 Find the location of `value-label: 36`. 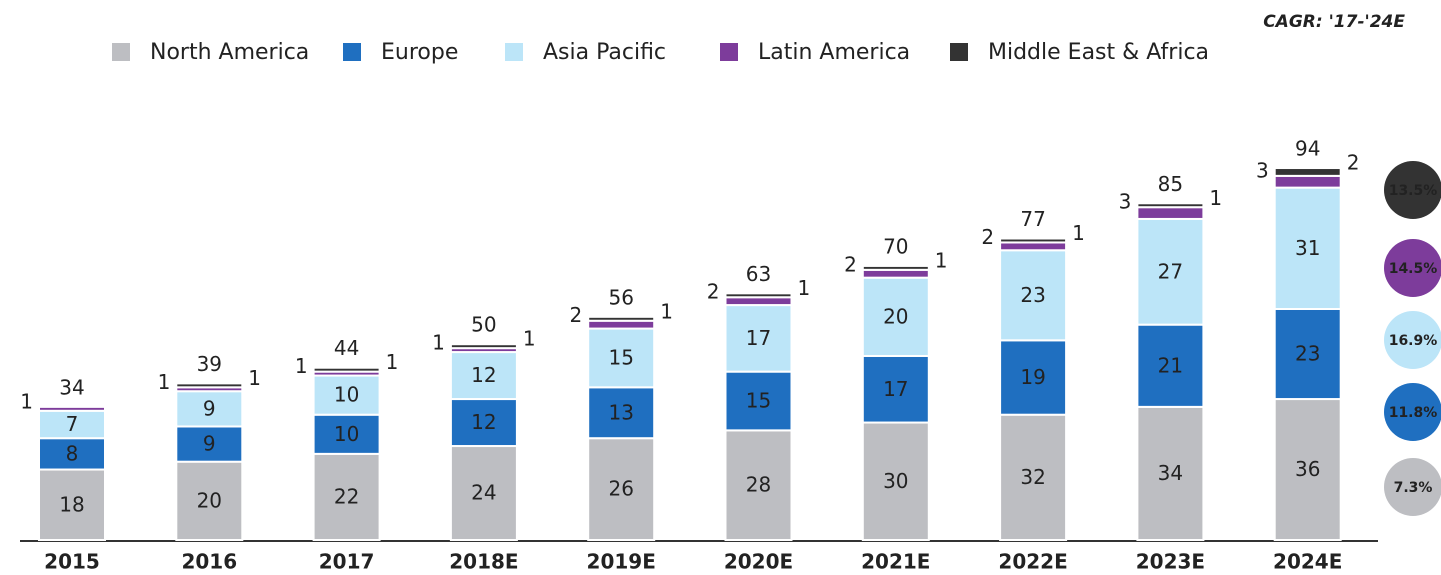

value-label: 36 is located at coordinates (1307, 469).